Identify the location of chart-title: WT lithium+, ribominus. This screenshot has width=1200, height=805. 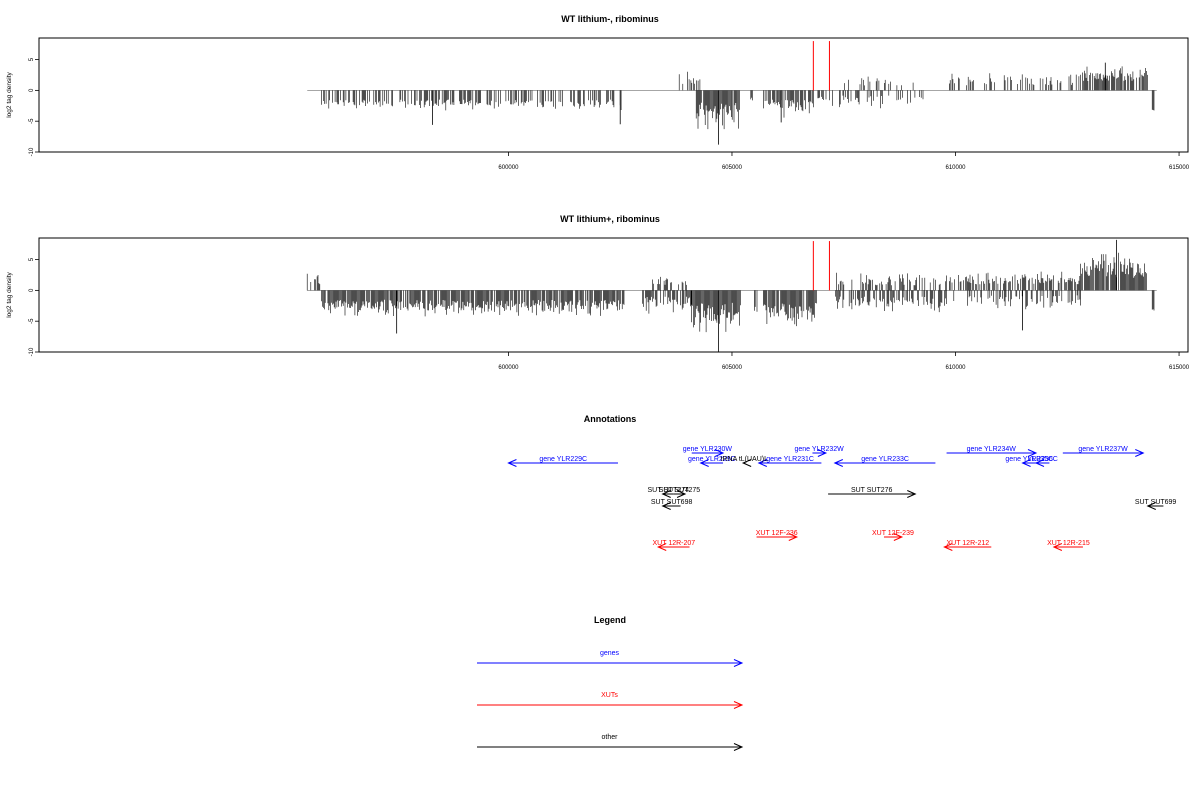
(610, 219).